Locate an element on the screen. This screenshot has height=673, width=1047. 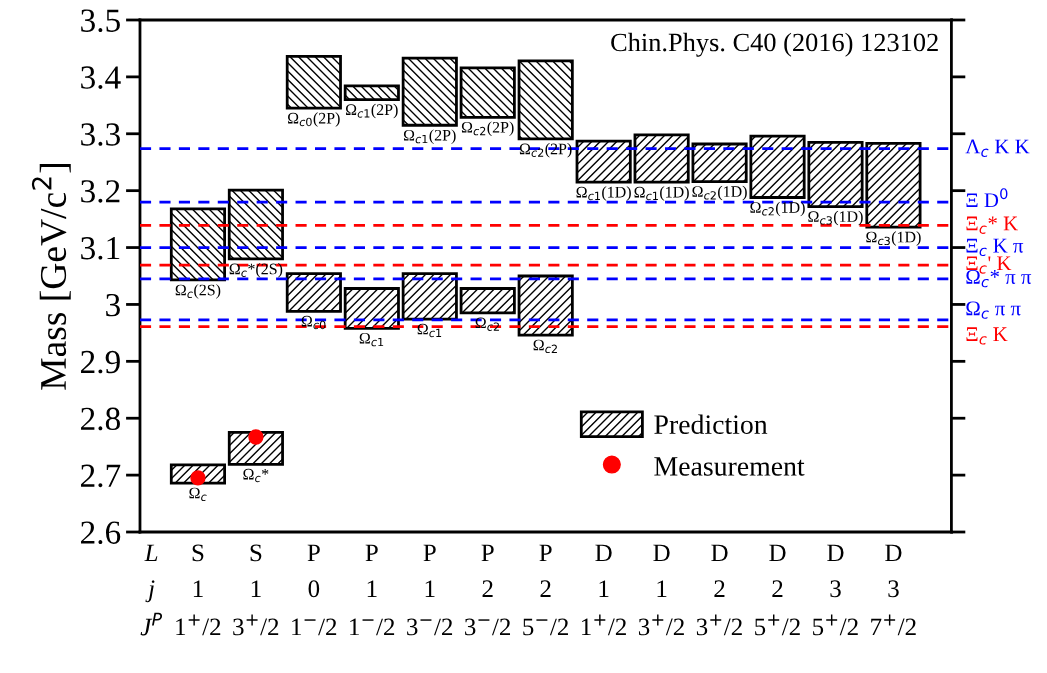
y-tick-label: 3.4 is located at coordinates (101, 77).